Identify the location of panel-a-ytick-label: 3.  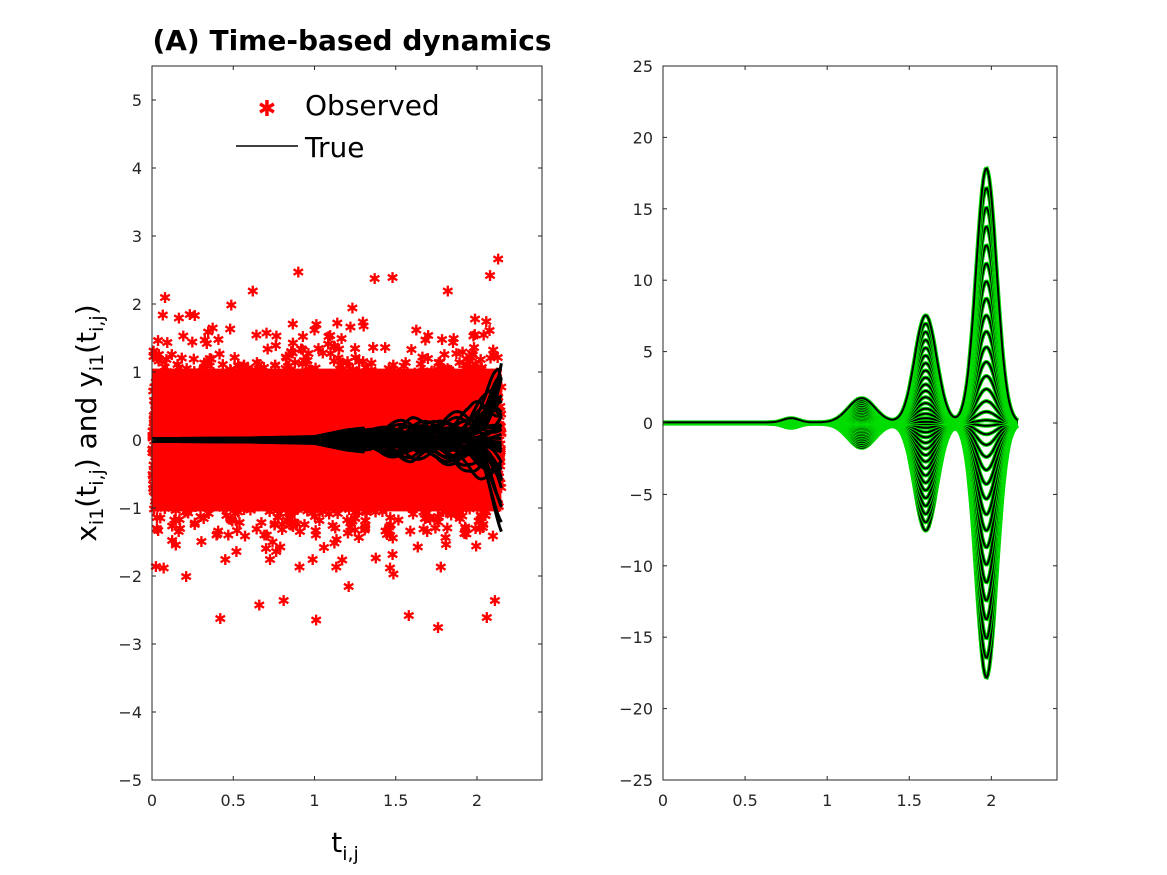
(137, 236).